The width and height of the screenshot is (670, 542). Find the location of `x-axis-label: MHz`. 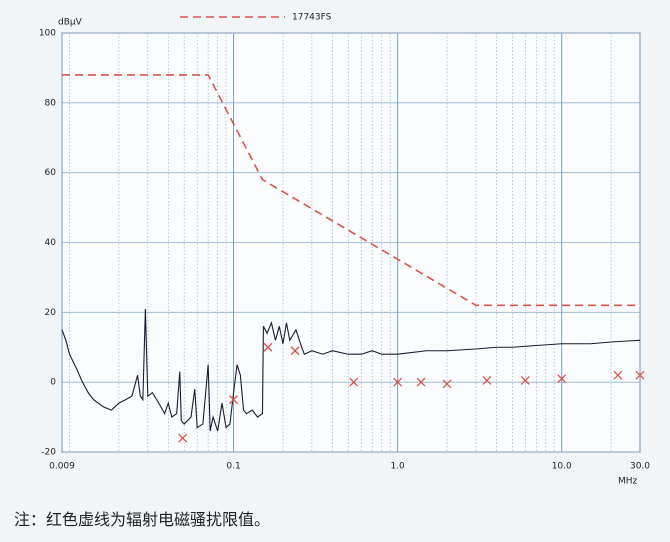

x-axis-label: MHz is located at coordinates (628, 482).